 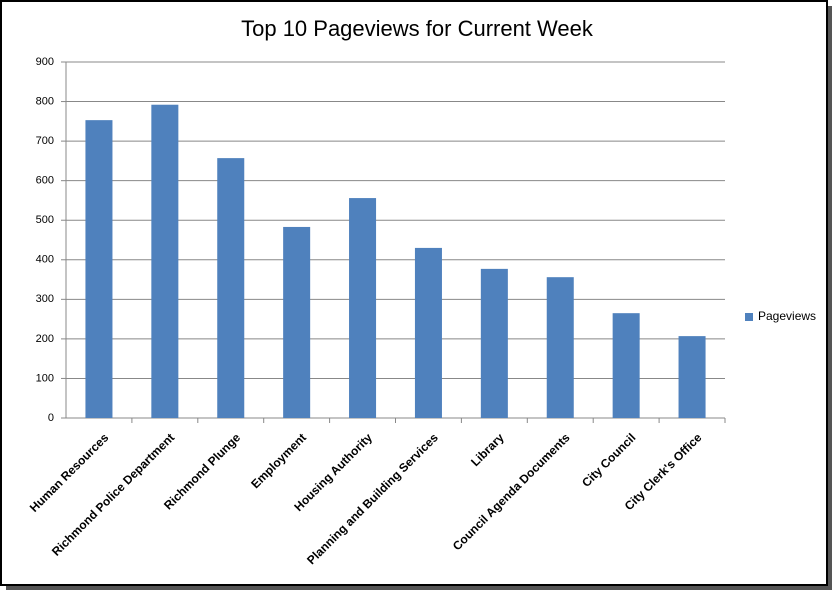 I want to click on y-tick-label: 900, so click(x=45, y=62).